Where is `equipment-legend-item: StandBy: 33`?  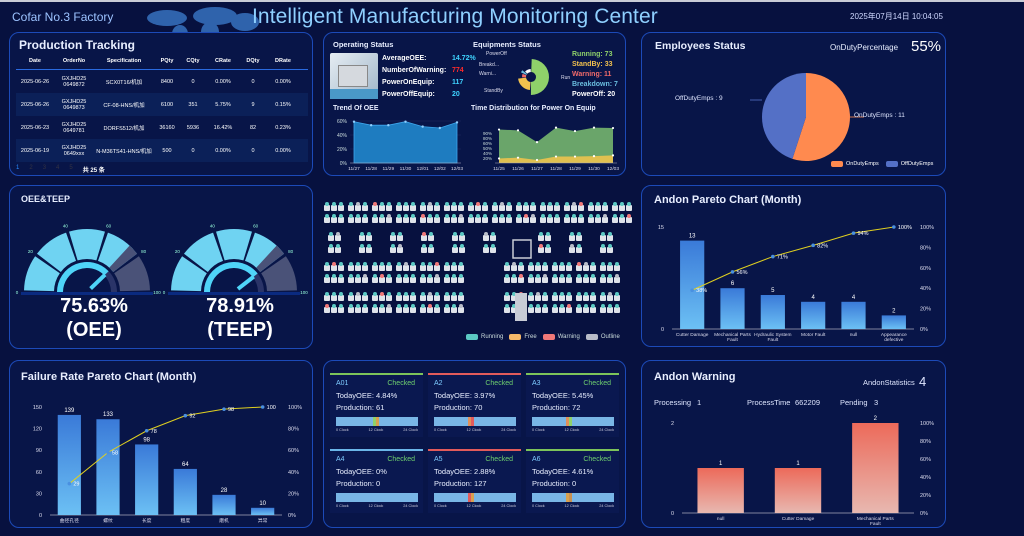 equipment-legend-item: StandBy: 33 is located at coordinates (592, 64).